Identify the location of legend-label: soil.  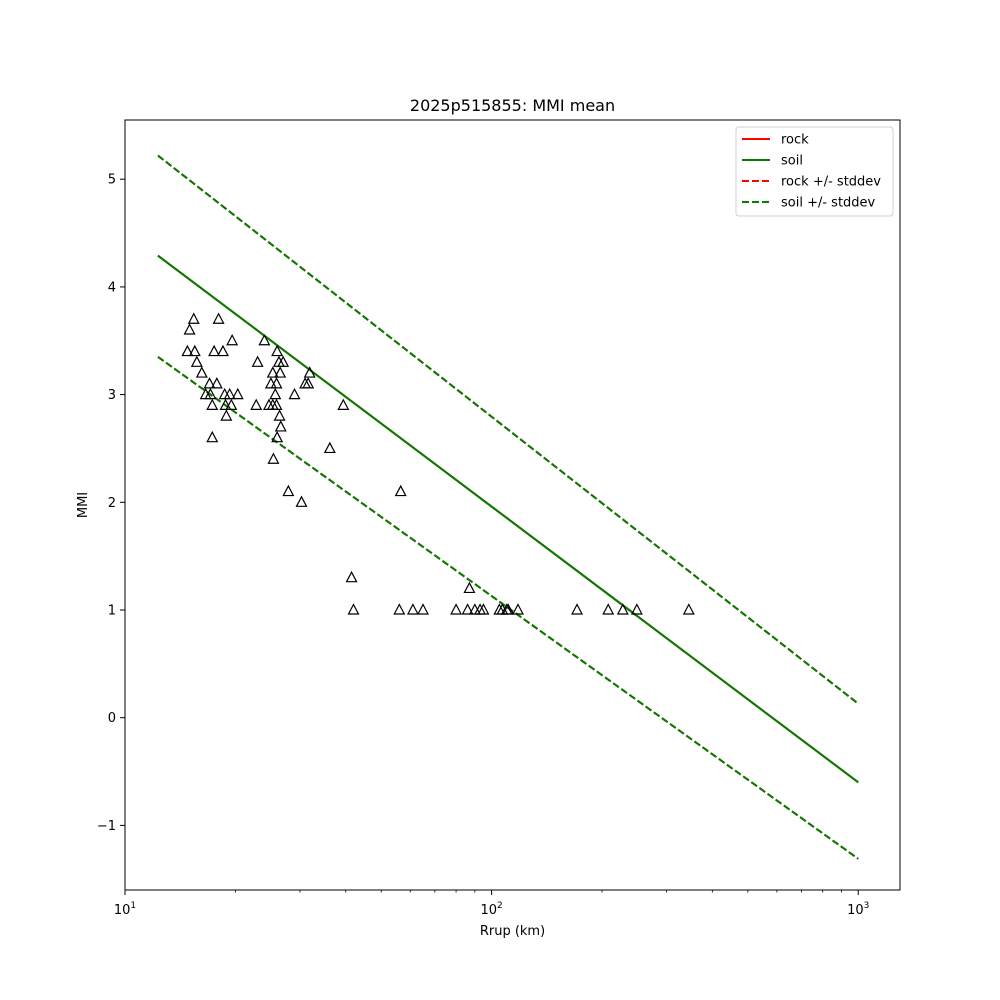
(792, 161).